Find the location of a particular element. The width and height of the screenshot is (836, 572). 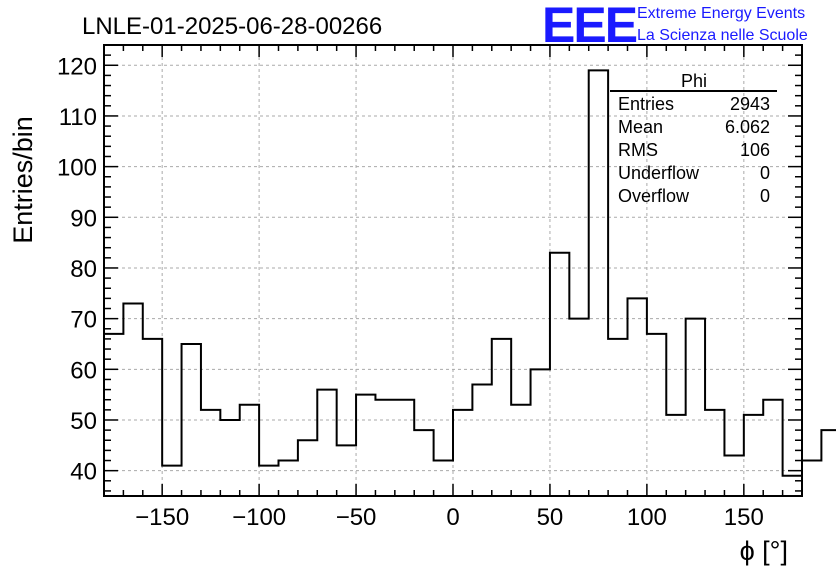

x-tick-label: 50 is located at coordinates (550, 517).